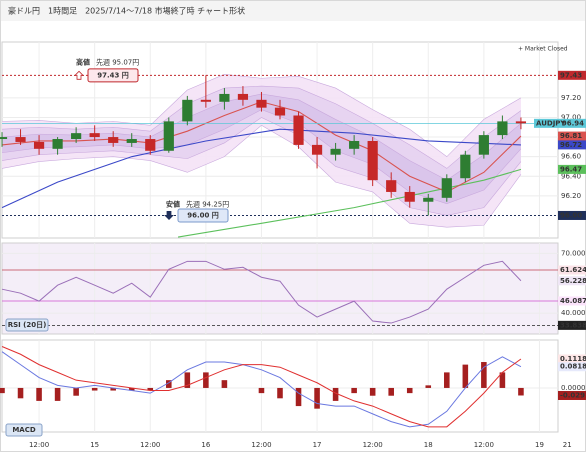 The width and height of the screenshot is (586, 452). I want to click on x-tick-label: 18, so click(428, 445).